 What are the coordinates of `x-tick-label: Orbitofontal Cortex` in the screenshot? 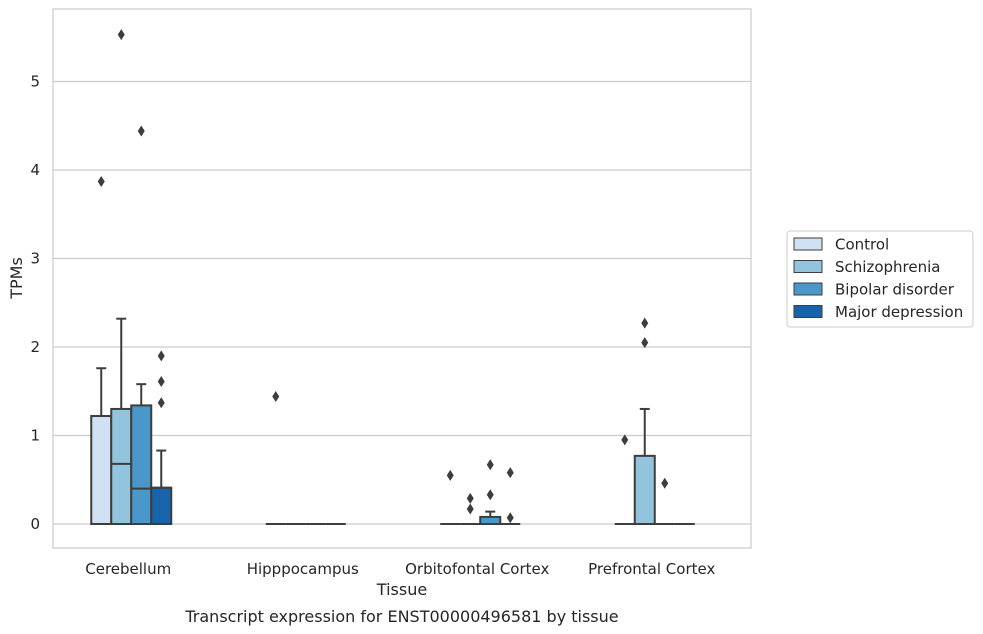 It's located at (477, 569).